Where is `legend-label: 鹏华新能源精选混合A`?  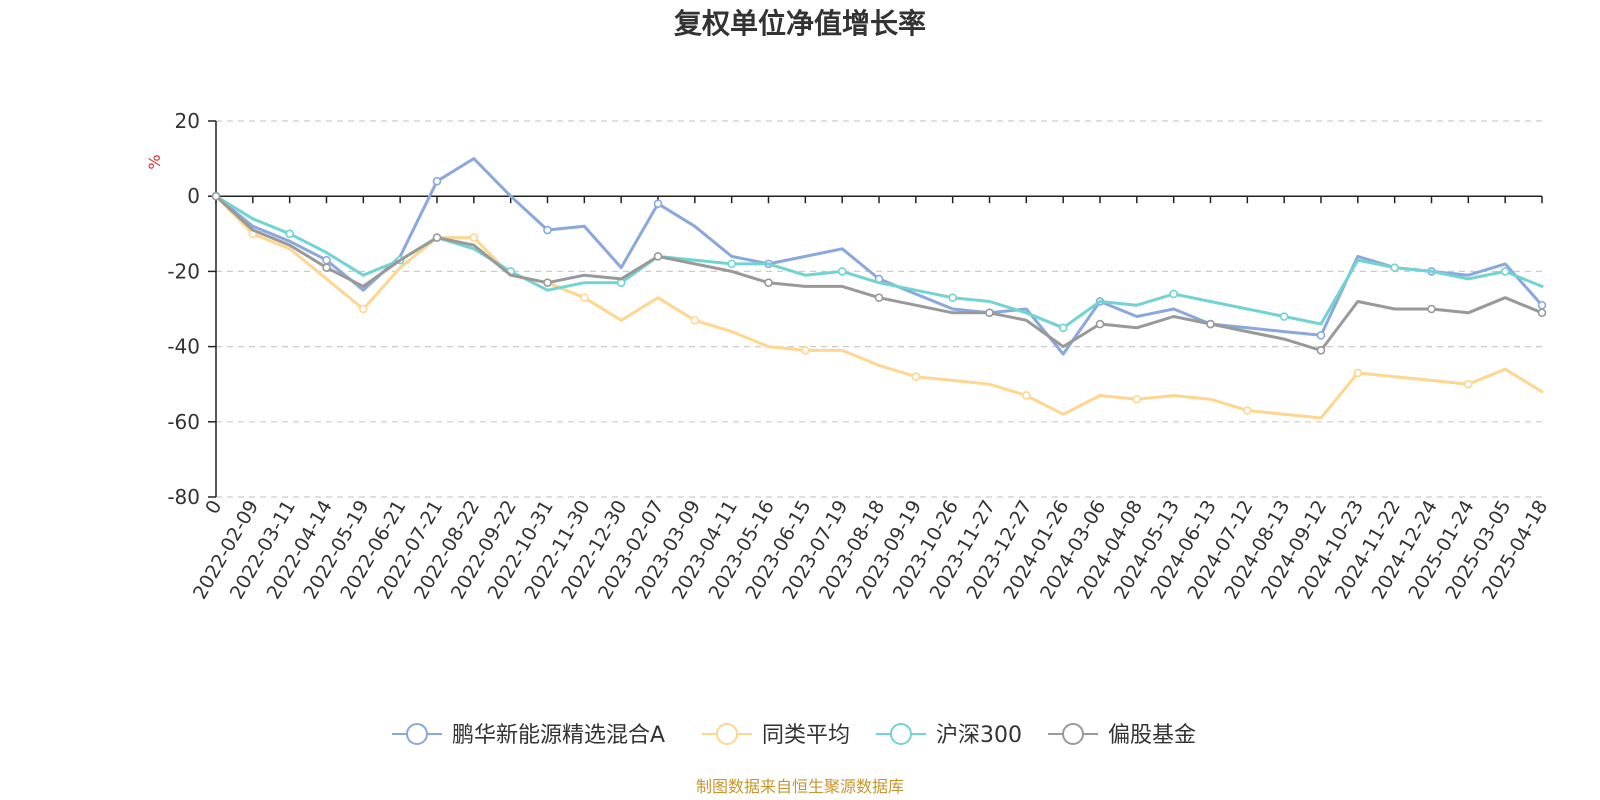
legend-label: 鹏华新能源精选混合A is located at coordinates (558, 735).